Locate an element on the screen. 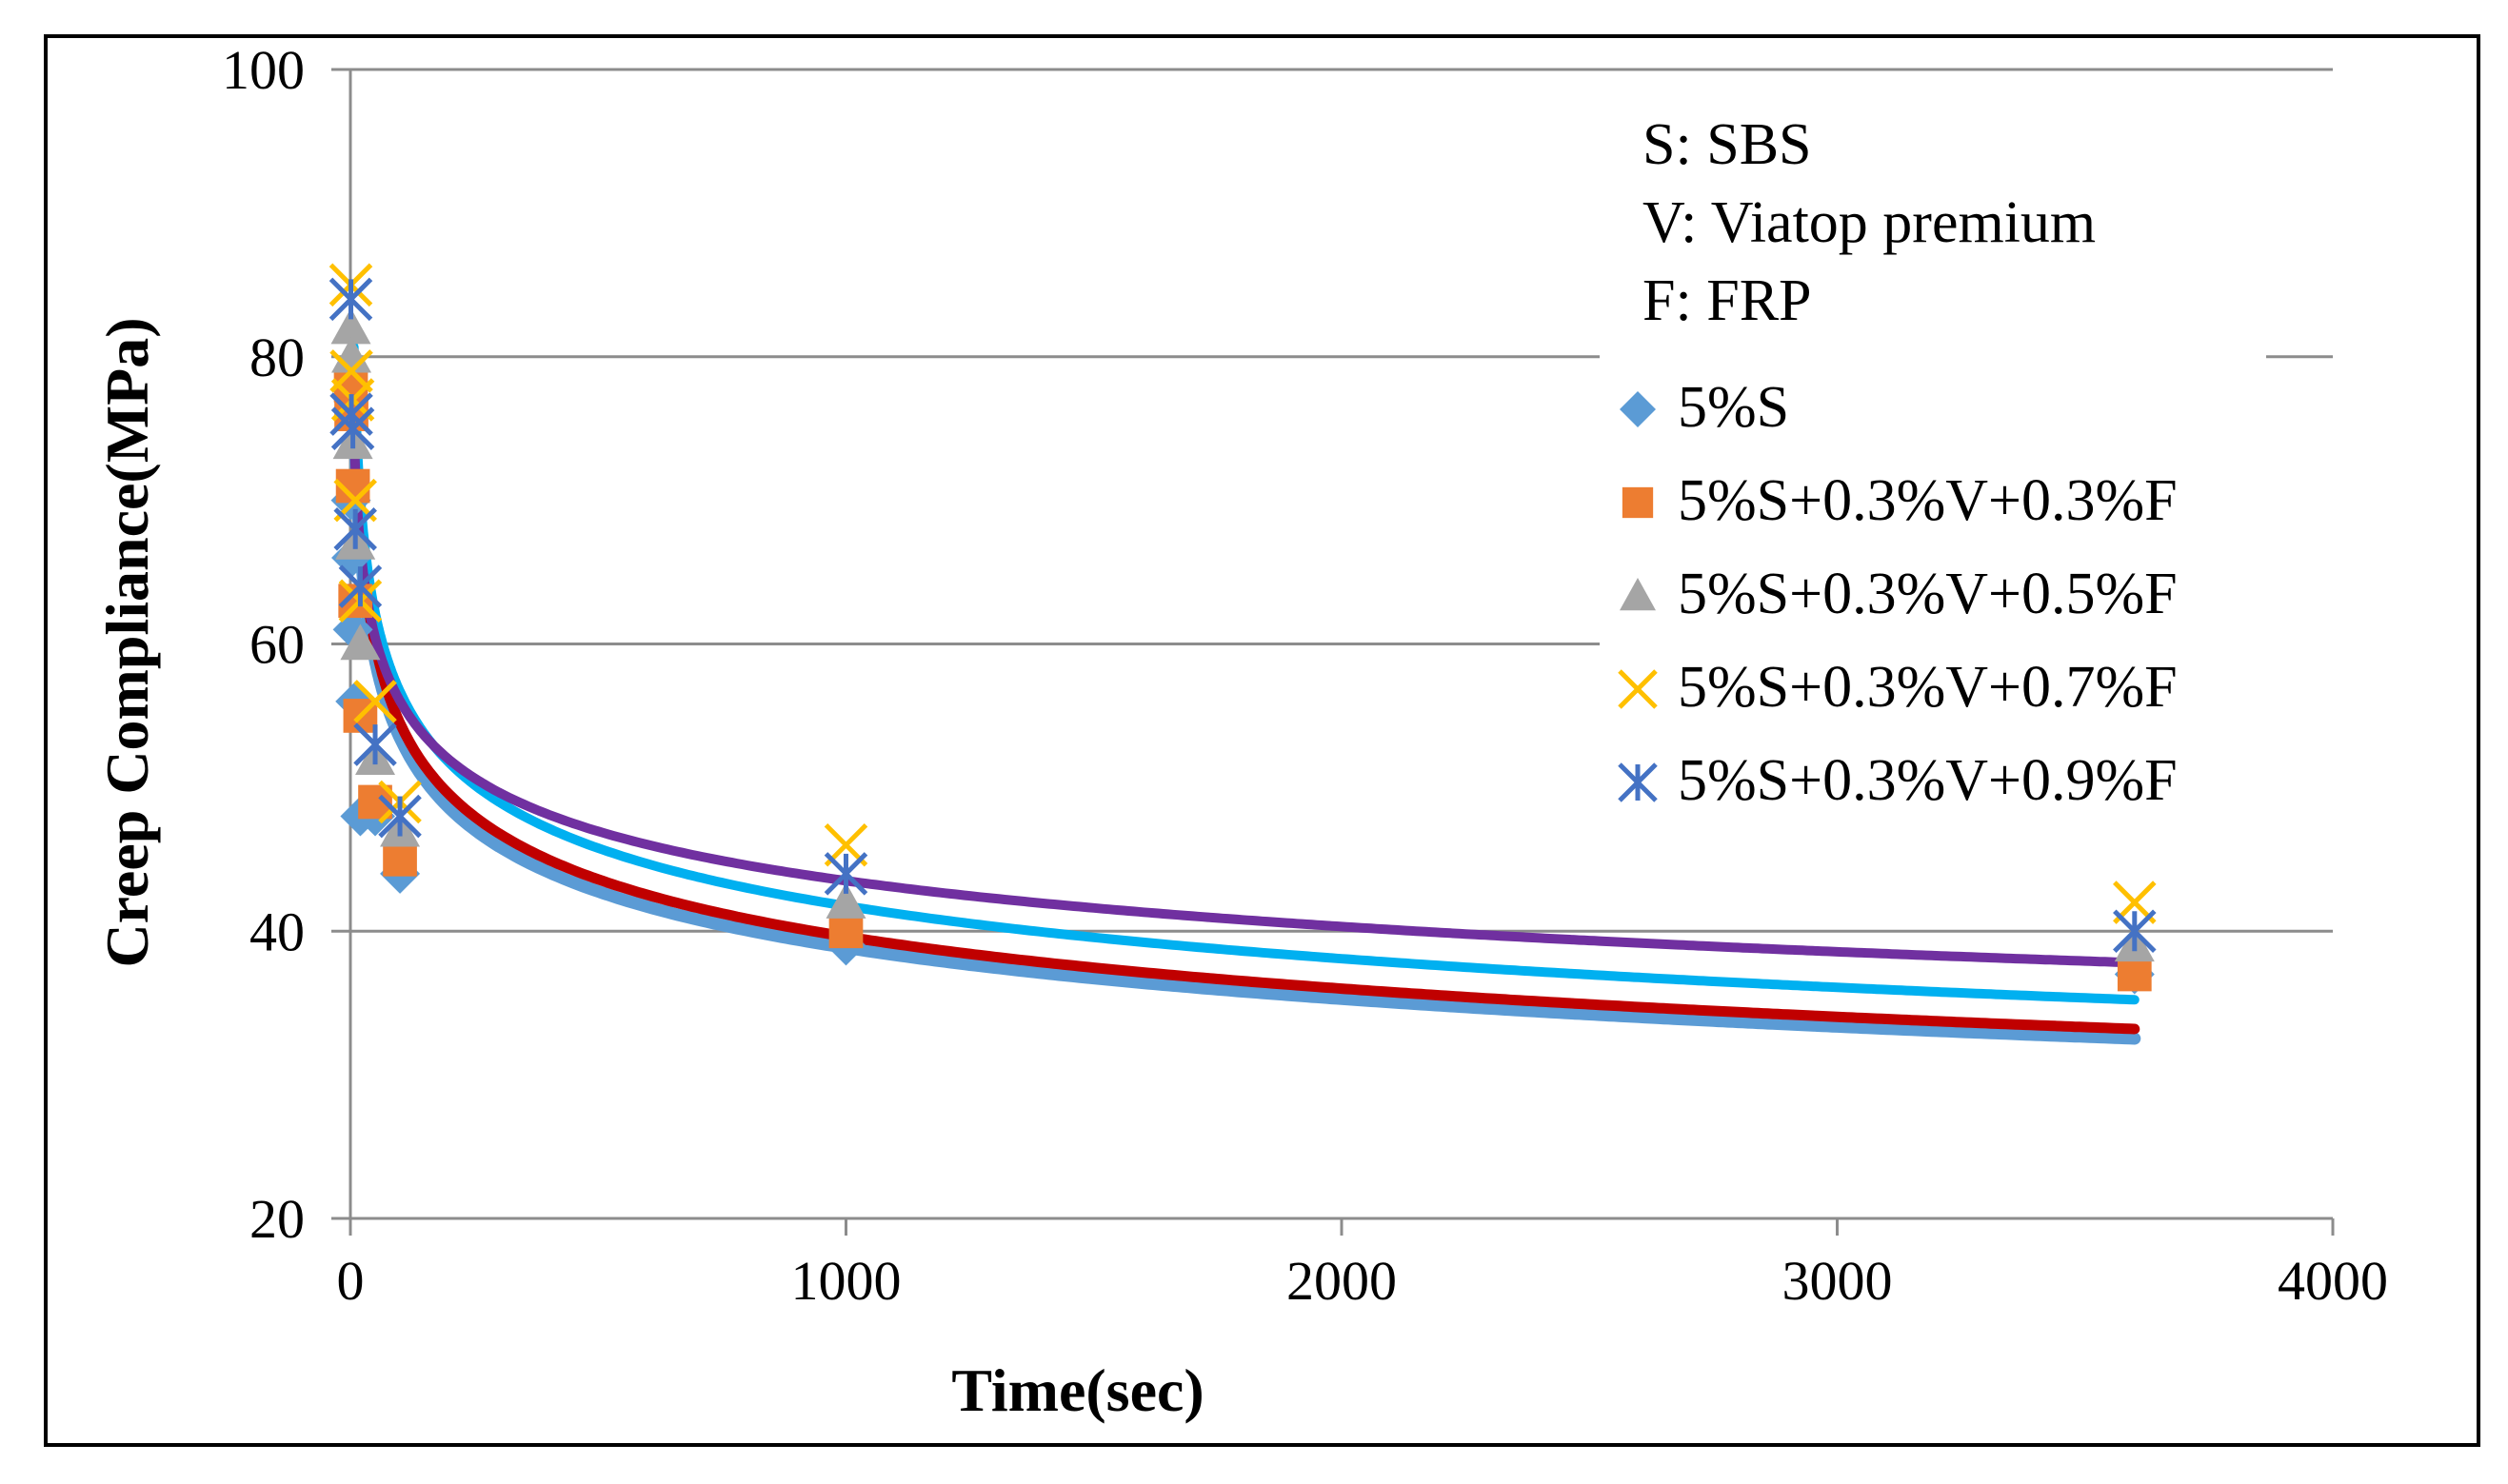 This screenshot has width=2508, height=1484. legend-item: 5%S is located at coordinates (1705, 407).